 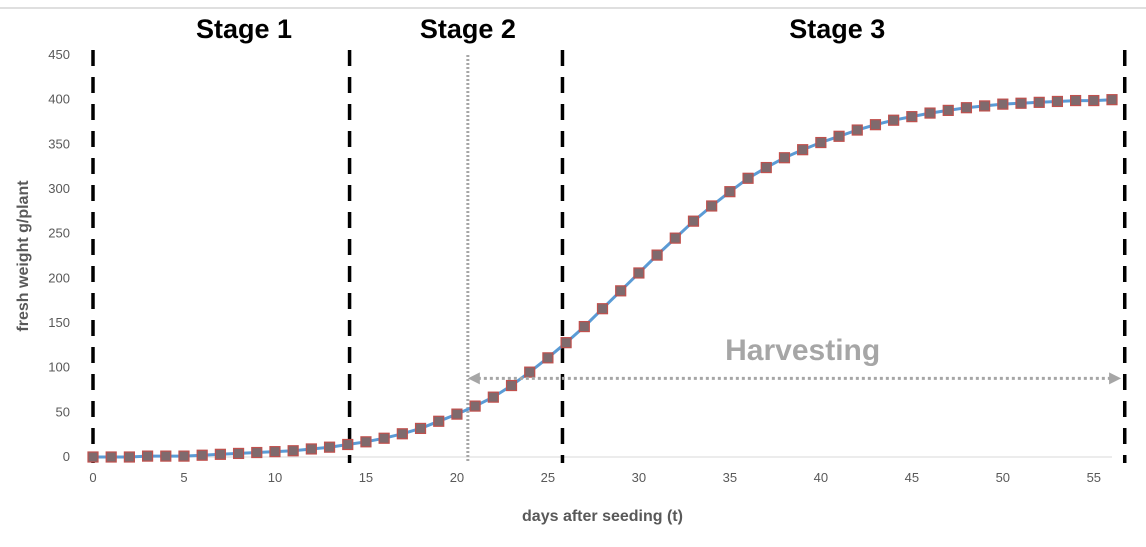 I want to click on y-tick-label: 100, so click(x=59, y=367).